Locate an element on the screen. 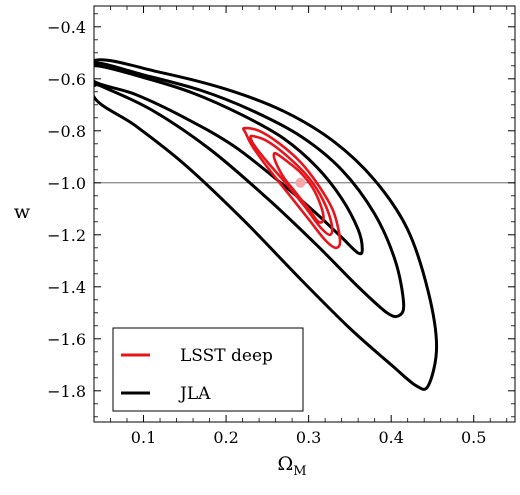  legend-box is located at coordinates (208, 369).